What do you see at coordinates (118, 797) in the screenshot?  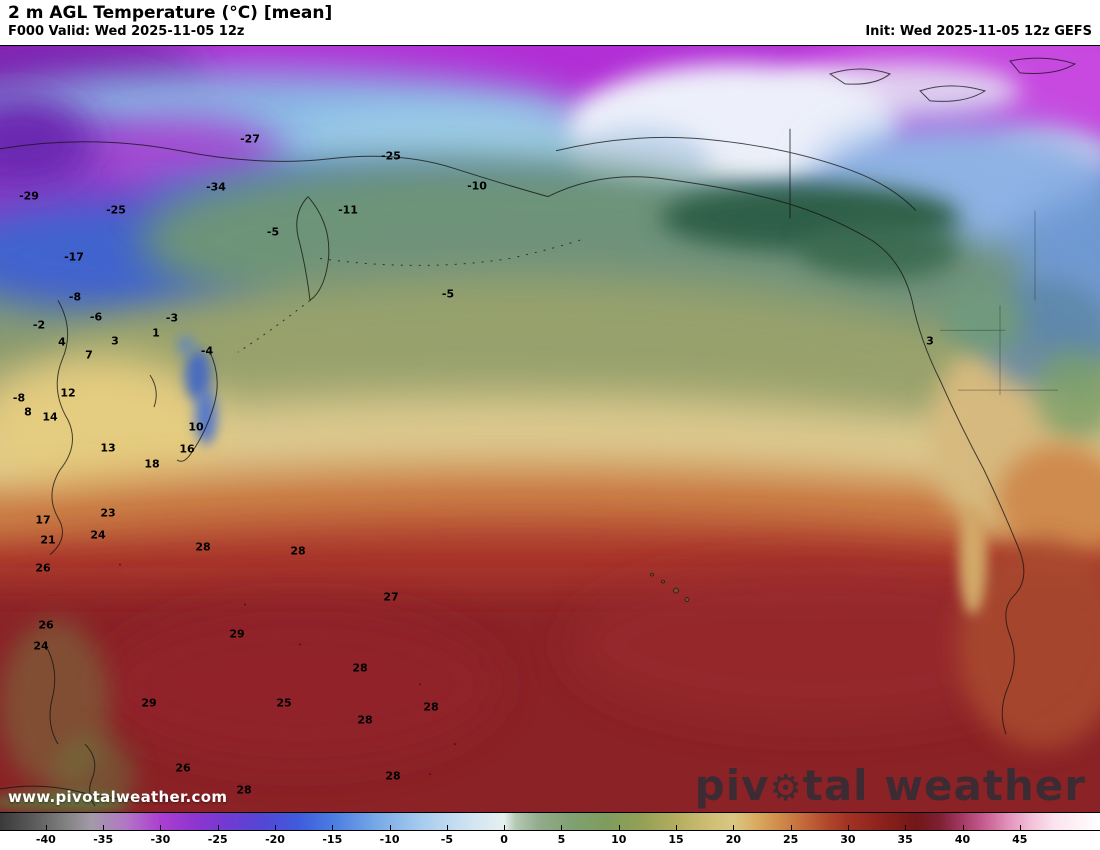 I see `site-url-watermark: www.pivotalweather.com` at bounding box center [118, 797].